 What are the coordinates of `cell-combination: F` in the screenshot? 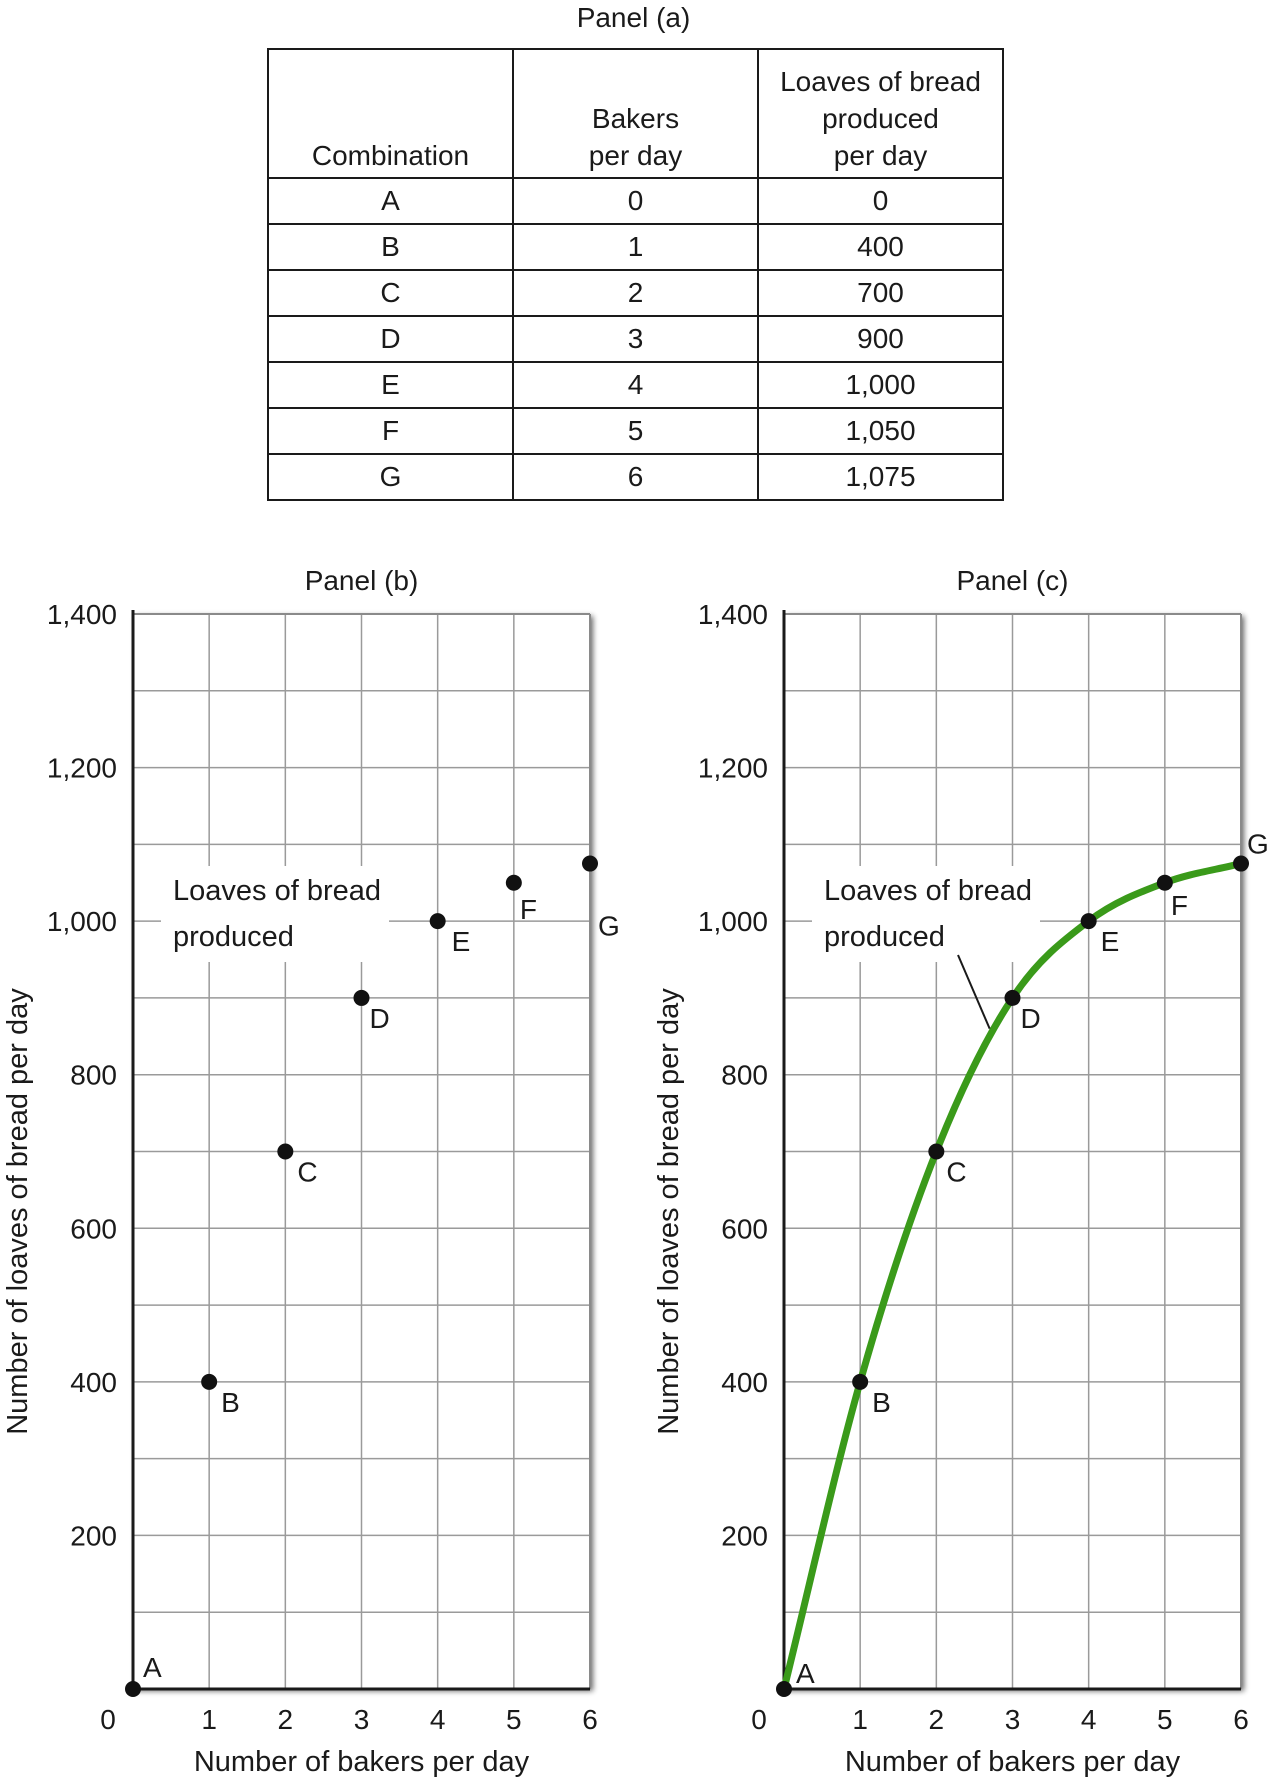 It's located at (390, 431).